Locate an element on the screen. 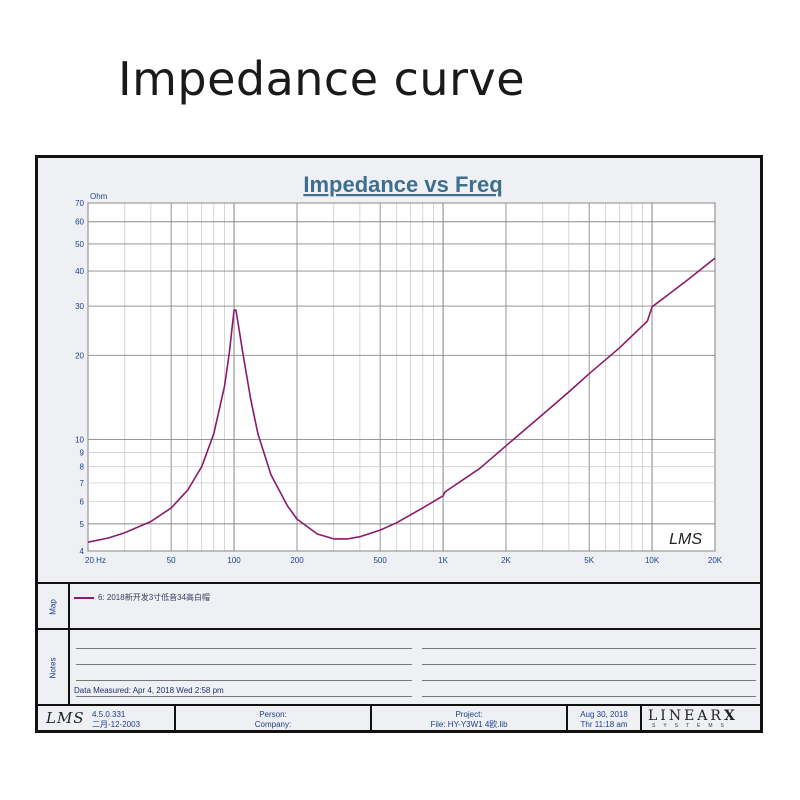  y-axis-unit: Ohm is located at coordinates (99, 196).